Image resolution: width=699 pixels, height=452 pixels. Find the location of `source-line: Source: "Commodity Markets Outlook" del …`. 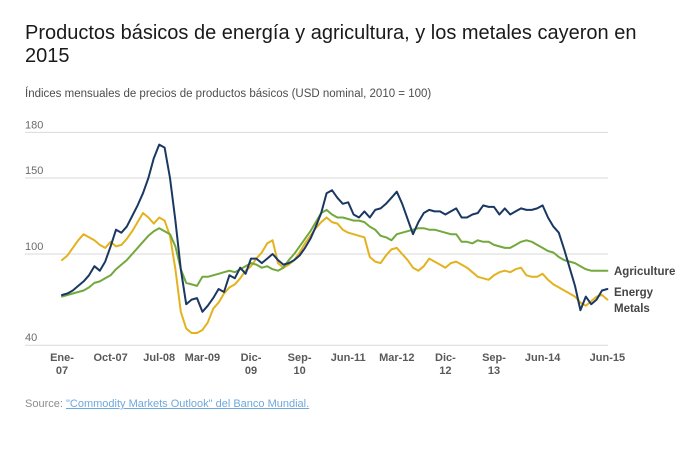

source-line: Source: "Commodity Markets Outlook" del … is located at coordinates (167, 404).